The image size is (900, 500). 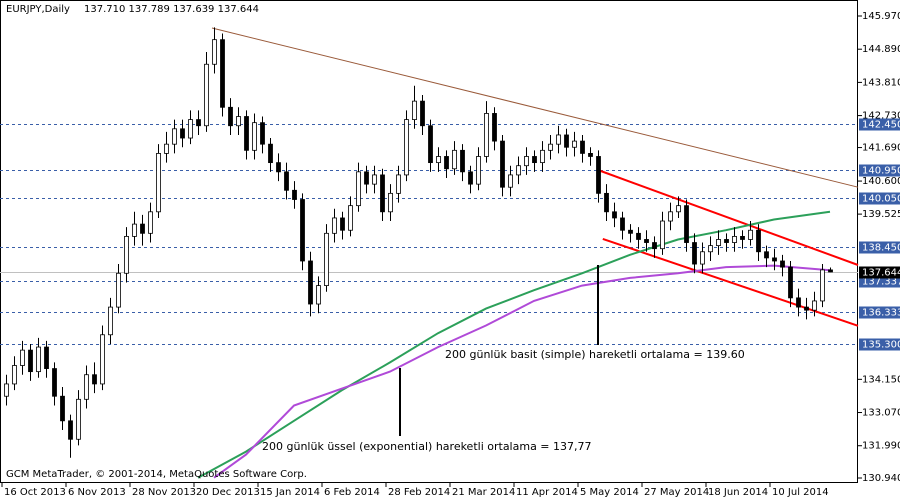 I want to click on level-label: 142.450, so click(x=881, y=125).